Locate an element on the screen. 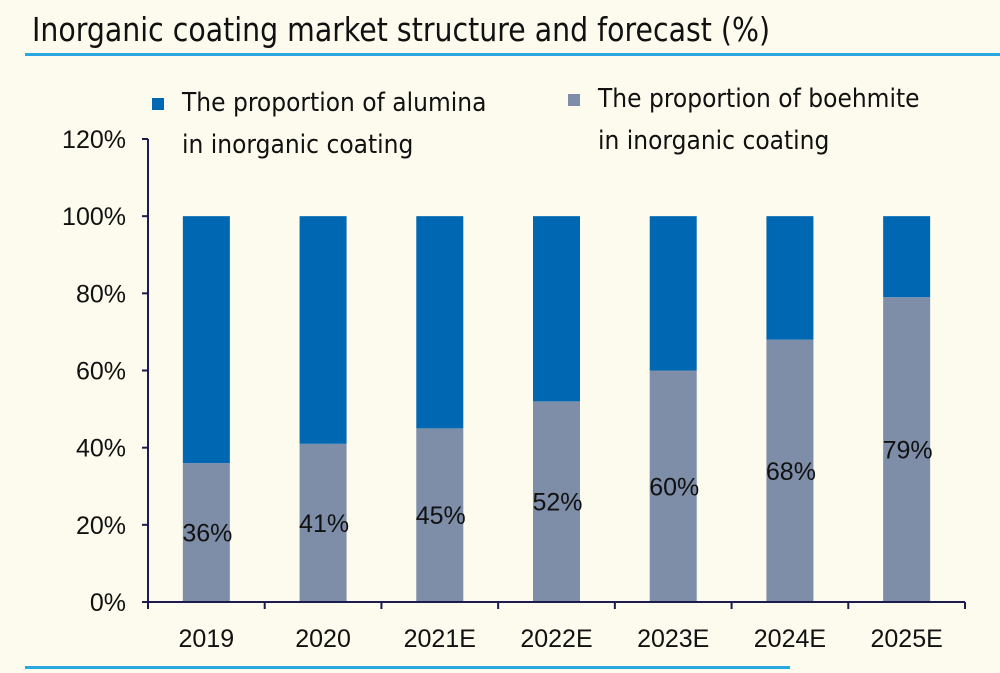 Image resolution: width=1000 pixels, height=673 pixels. x-tick-label: 2021E is located at coordinates (440, 639).